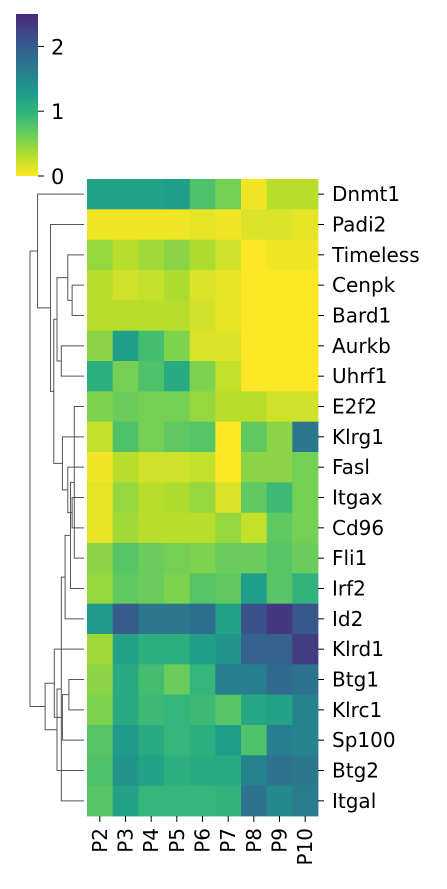 The image size is (447, 889). Describe the element at coordinates (364, 740) in the screenshot. I see `row-label: Sp100` at that location.